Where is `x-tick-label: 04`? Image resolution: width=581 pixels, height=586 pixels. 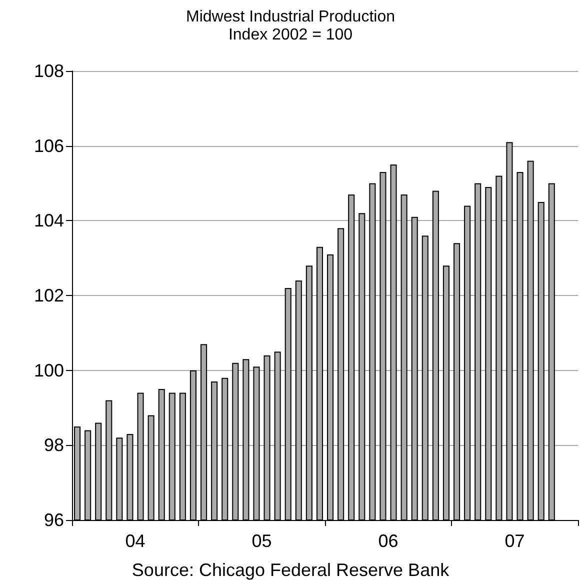
x-tick-label: 04 is located at coordinates (135, 541).